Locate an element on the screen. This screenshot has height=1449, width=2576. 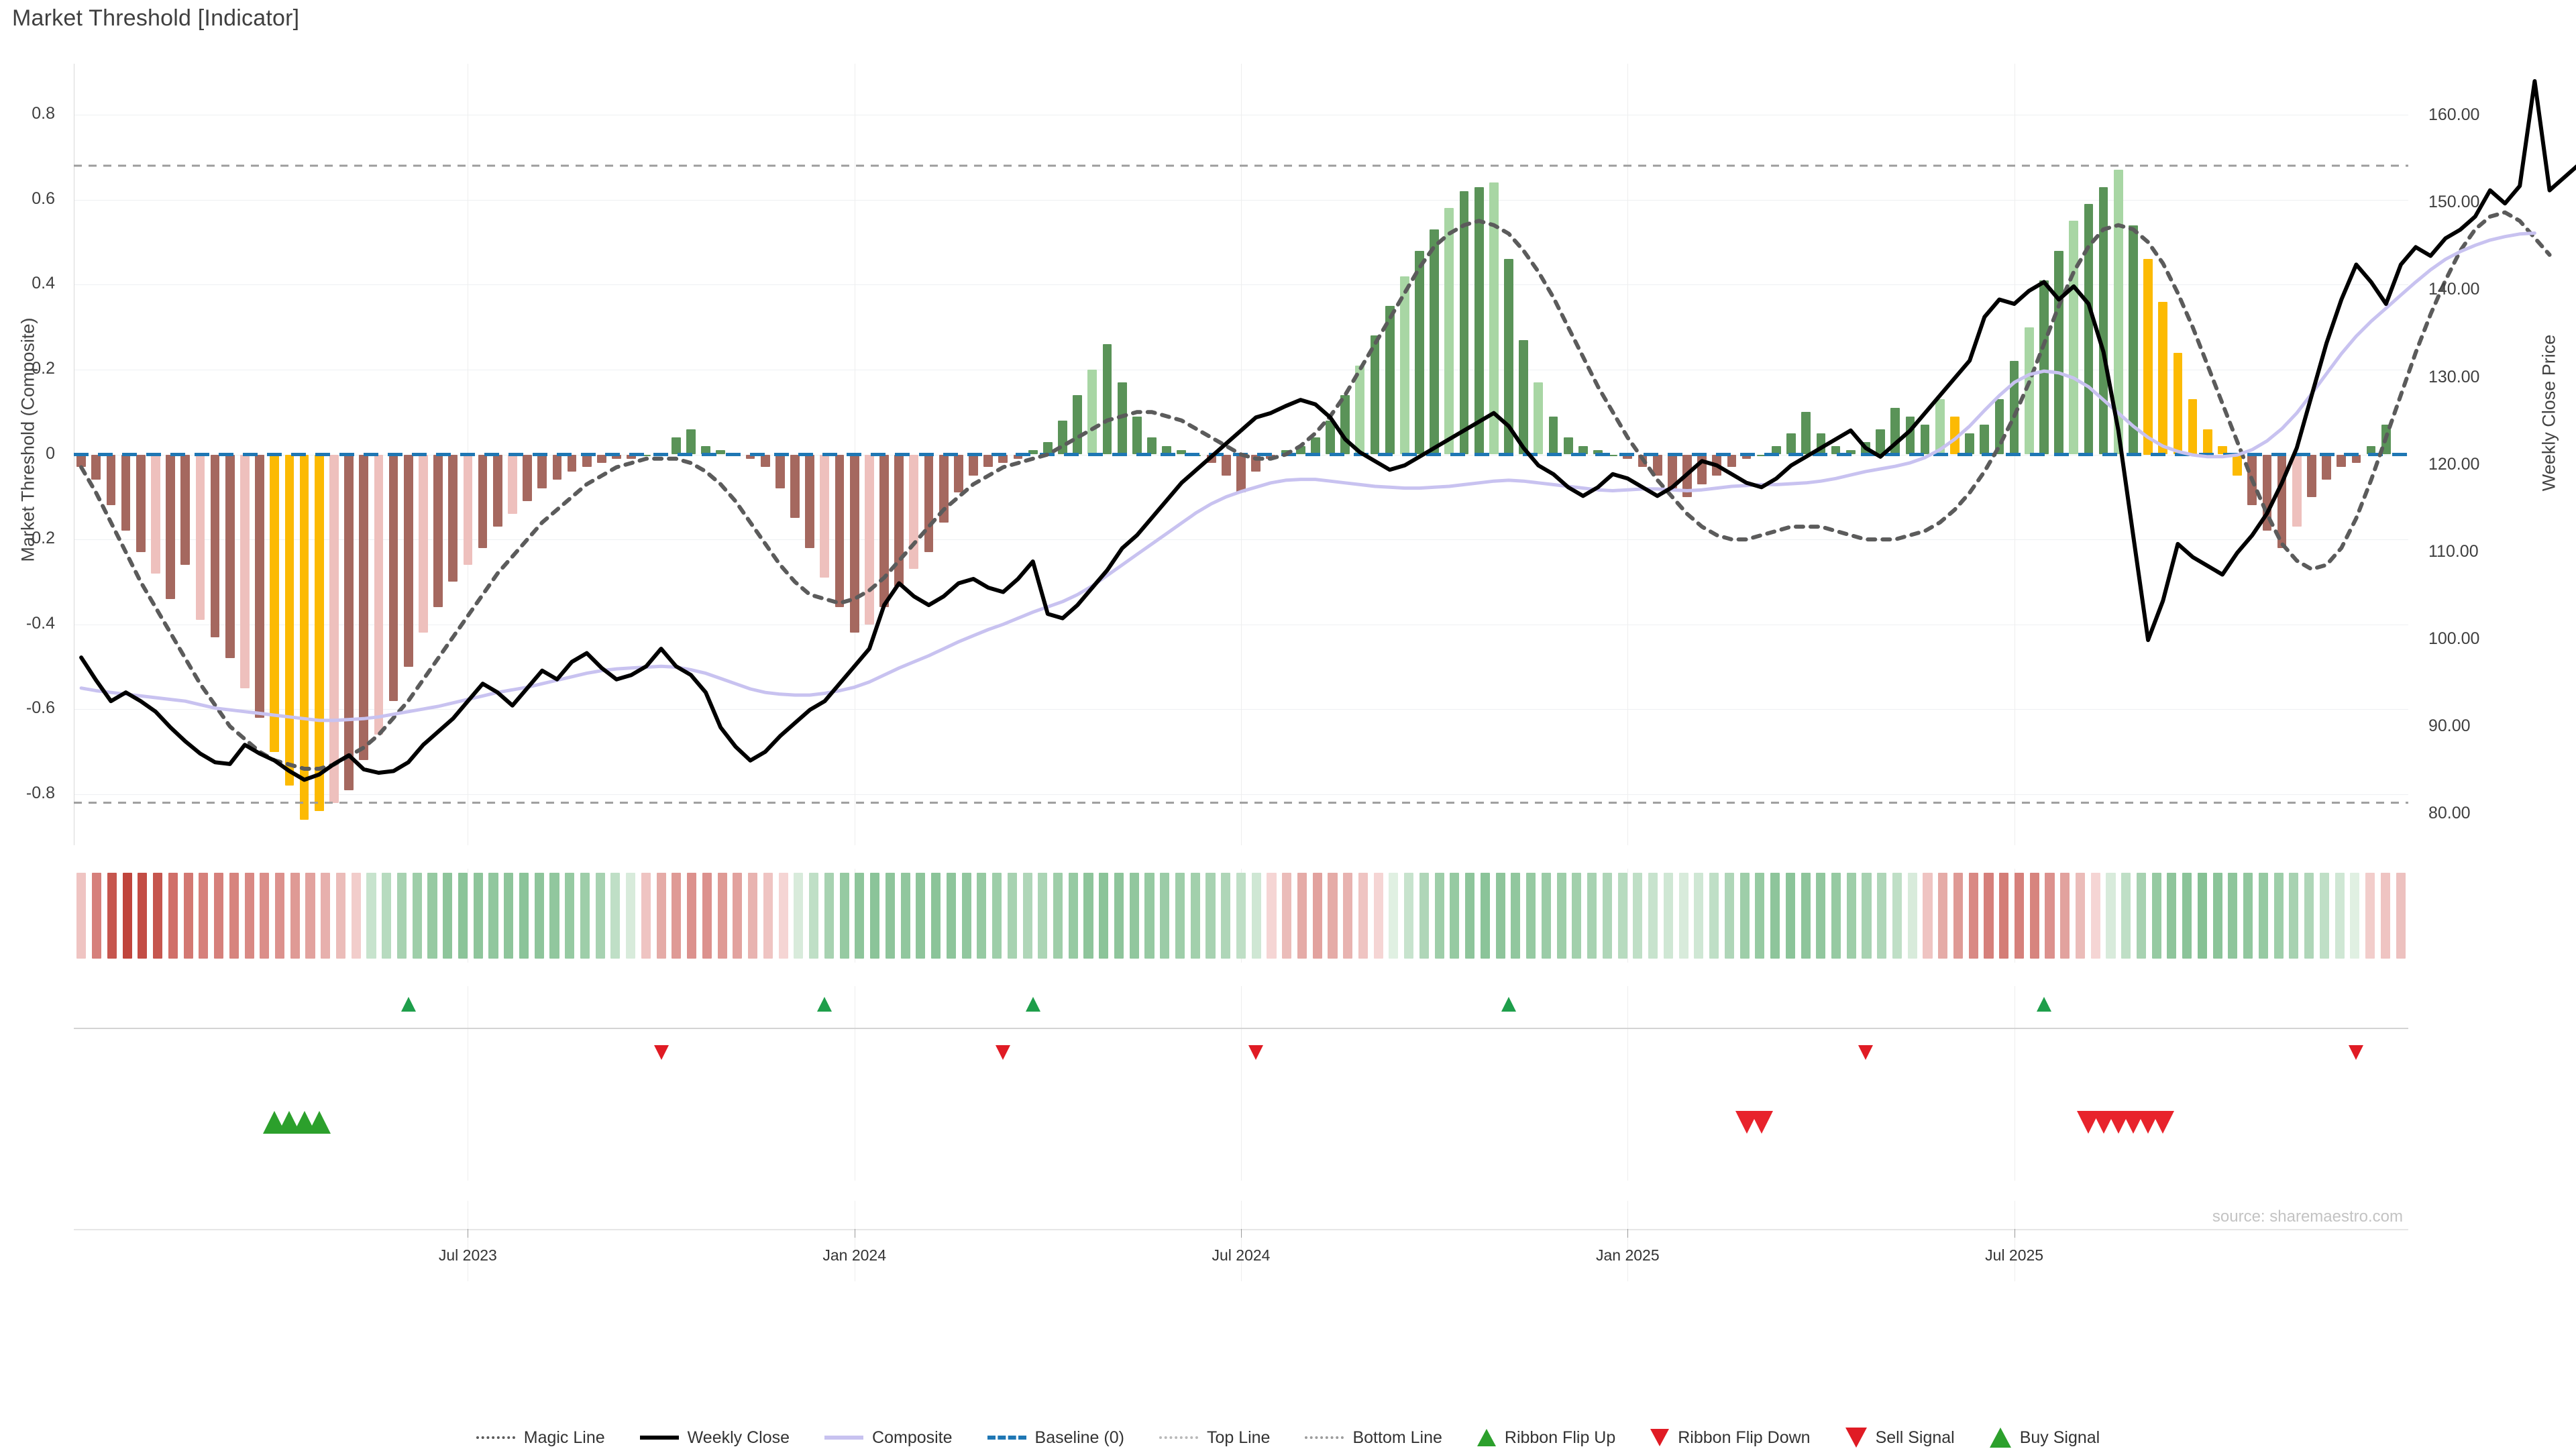
left-axis-tick-label: 0.8 is located at coordinates (43, 113).